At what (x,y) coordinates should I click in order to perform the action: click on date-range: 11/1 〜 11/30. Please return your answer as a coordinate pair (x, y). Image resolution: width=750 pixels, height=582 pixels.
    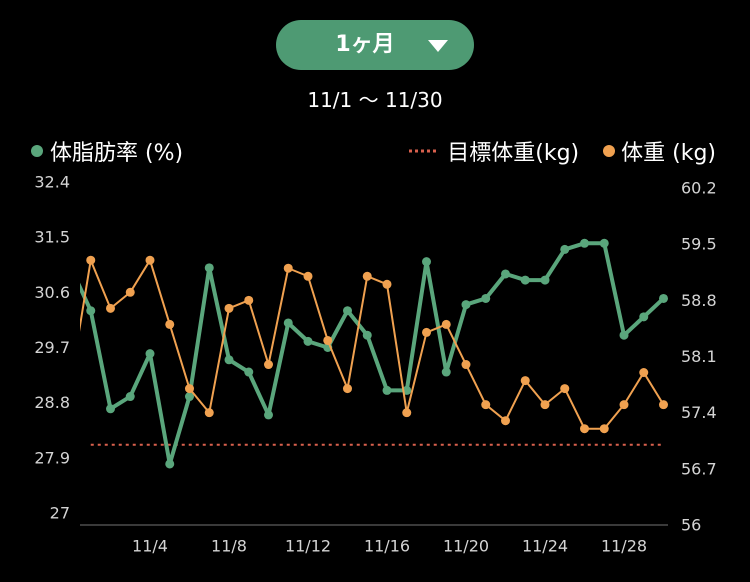
    Looking at the image, I should click on (375, 100).